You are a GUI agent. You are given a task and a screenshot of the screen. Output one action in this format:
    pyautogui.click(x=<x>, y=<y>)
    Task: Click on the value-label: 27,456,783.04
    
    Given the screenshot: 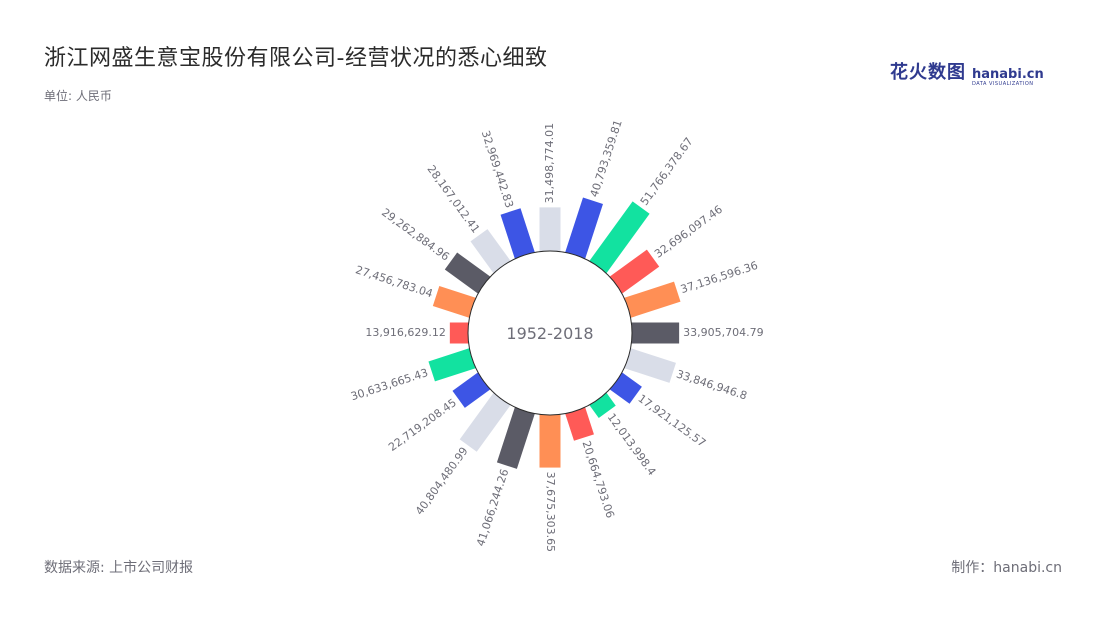 What is the action you would take?
    pyautogui.click(x=394, y=281)
    